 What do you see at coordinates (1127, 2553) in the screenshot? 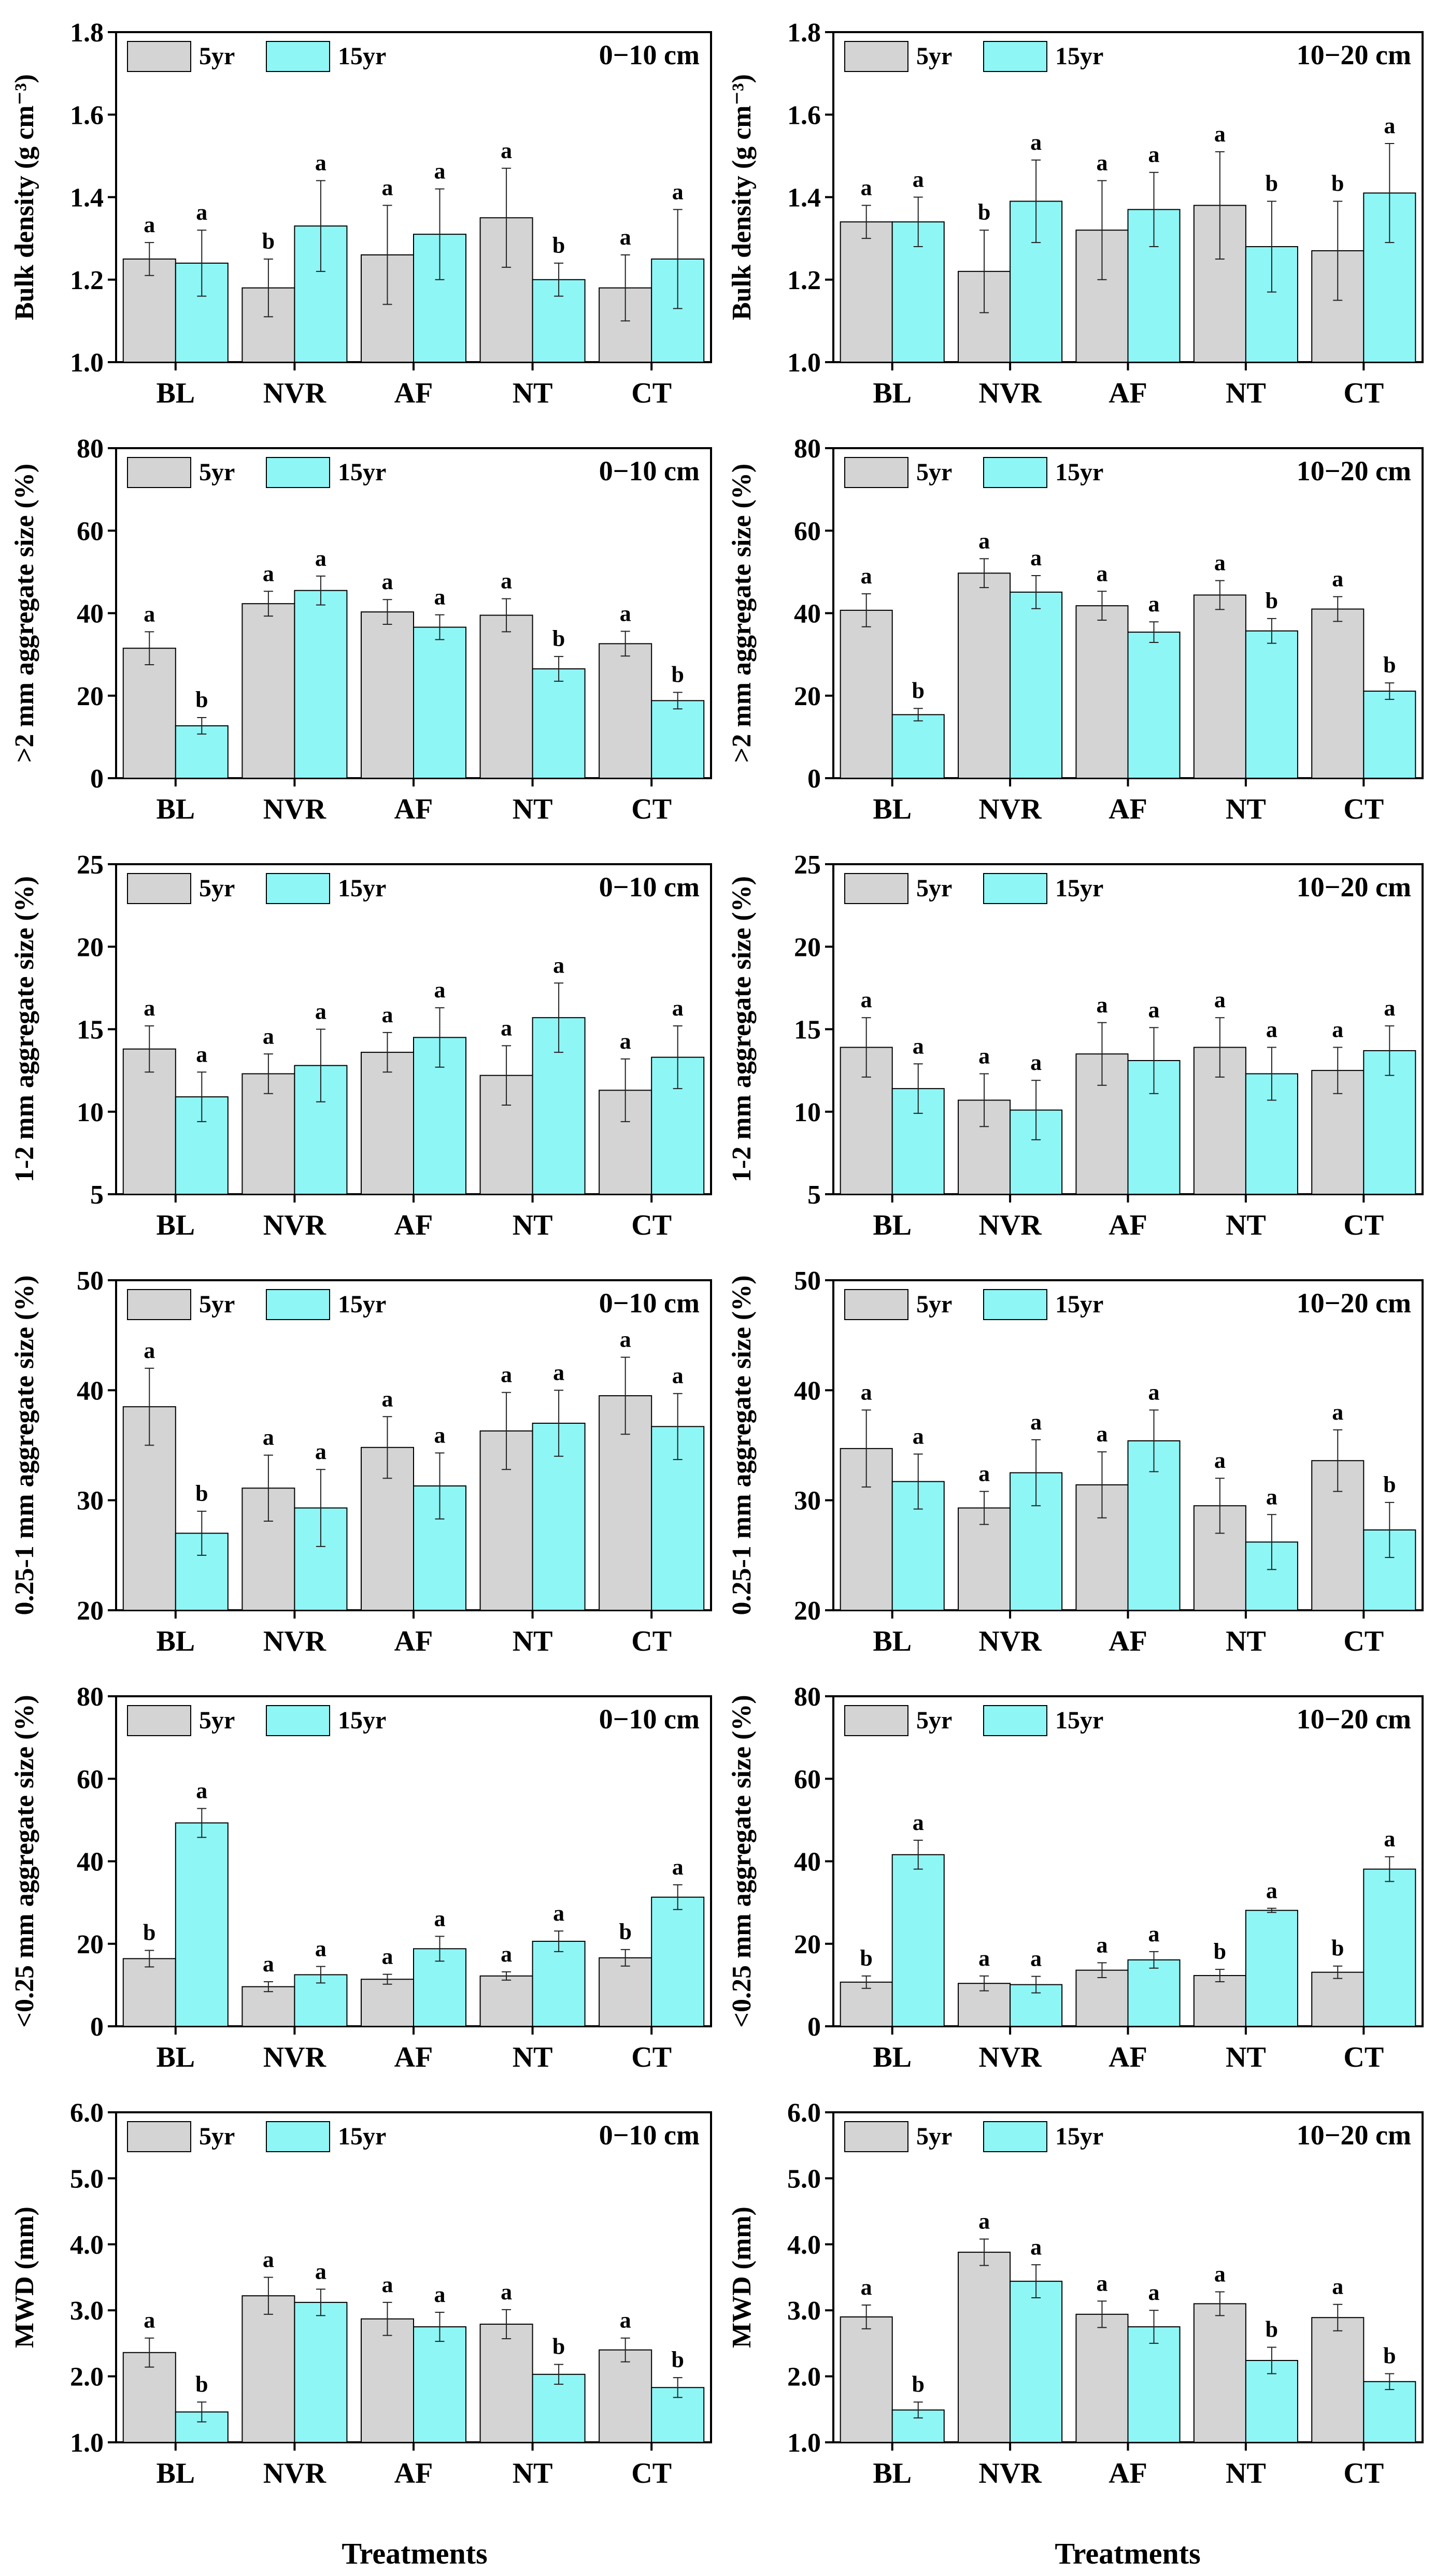
I see `x-axis-title-right: Treatments` at bounding box center [1127, 2553].